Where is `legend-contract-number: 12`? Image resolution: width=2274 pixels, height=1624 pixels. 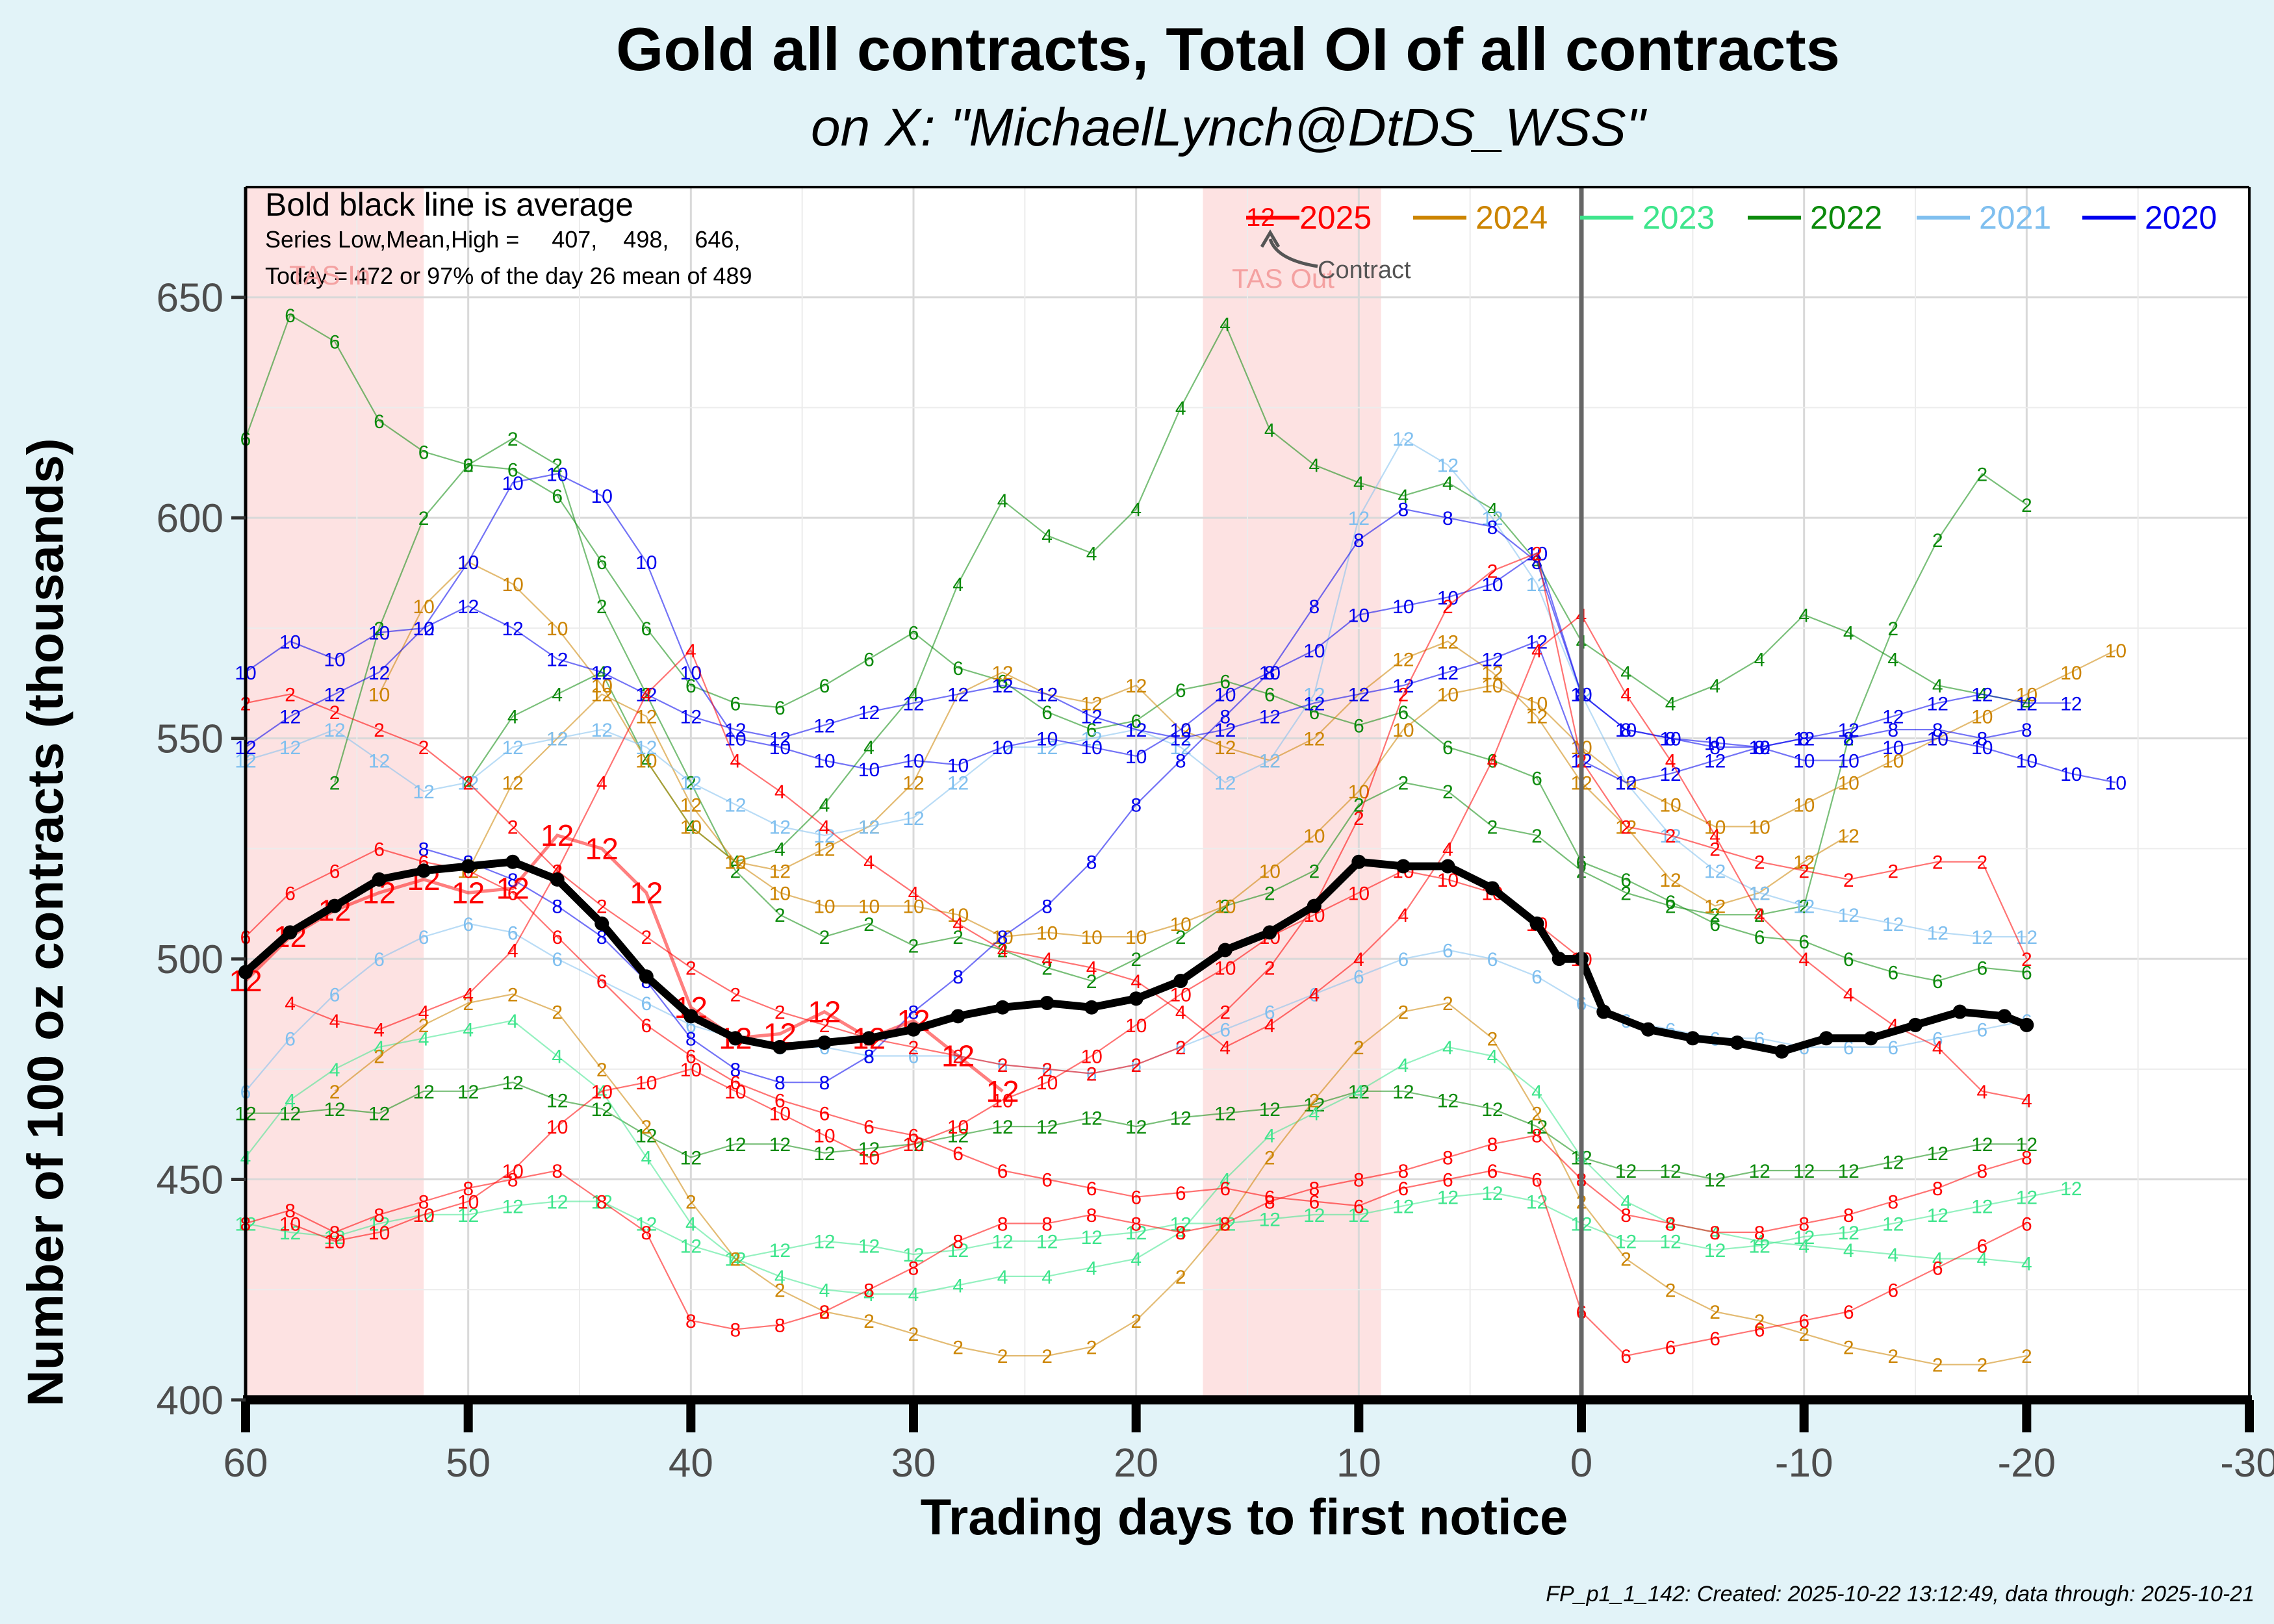
legend-contract-number: 12 is located at coordinates (1260, 217).